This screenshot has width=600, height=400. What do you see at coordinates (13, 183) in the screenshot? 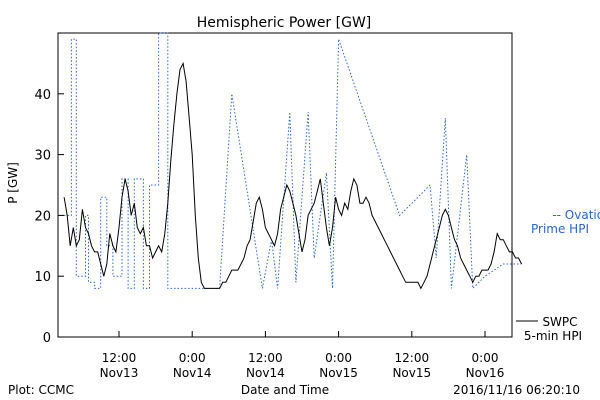
I see `y-axis-label: P [GW]` at bounding box center [13, 183].